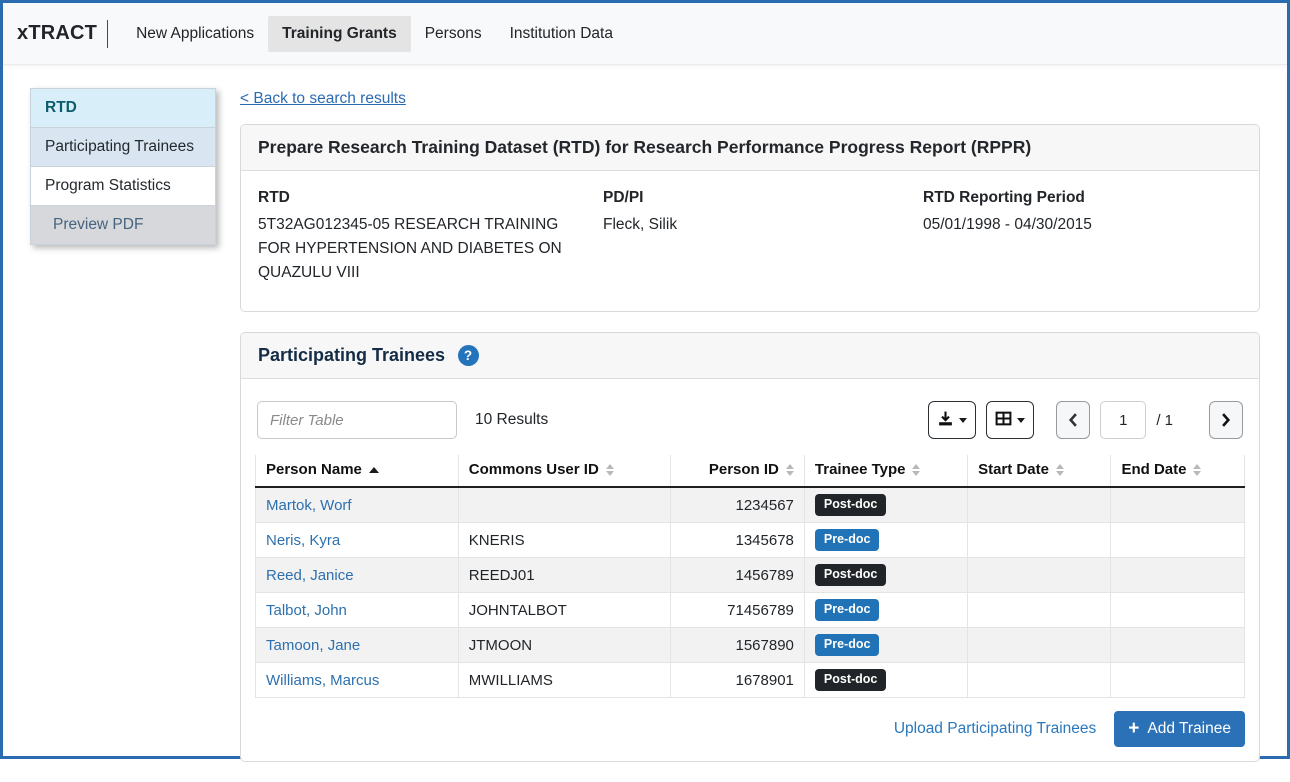 Image resolution: width=1290 pixels, height=782 pixels. Describe the element at coordinates (323, 98) in the screenshot. I see `back-to-search-results-link: < Back to search results` at that location.